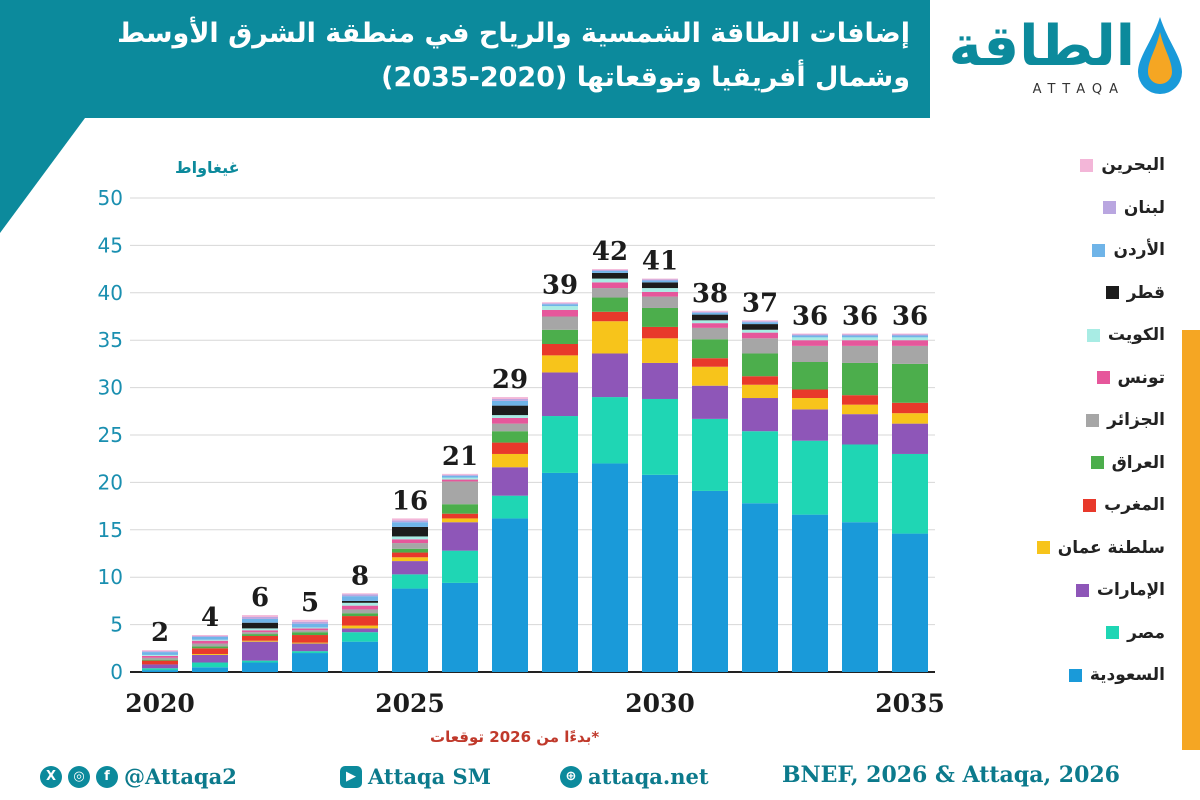  I want to click on bar-total-label: 4, so click(210, 618).